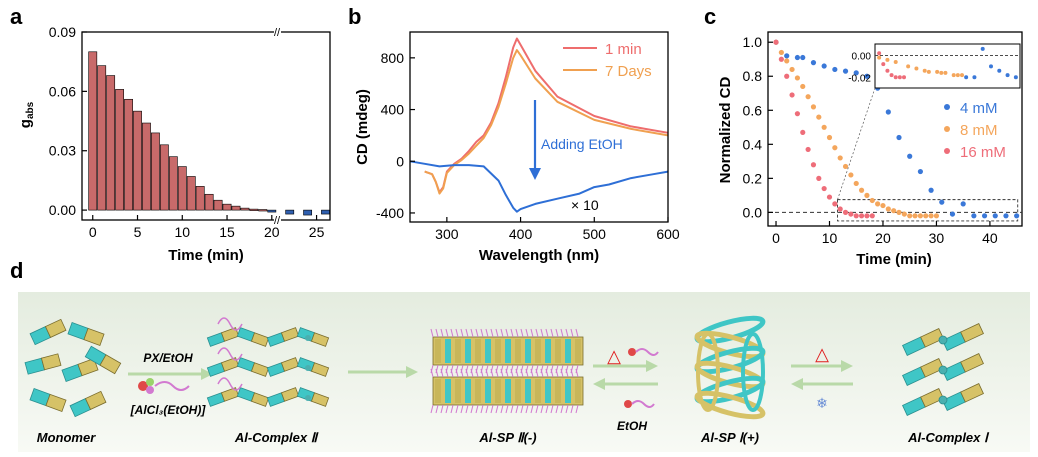 This screenshot has width=1038, height=457. What do you see at coordinates (776, 238) in the screenshot?
I see `x-tick-label: 0` at bounding box center [776, 238].